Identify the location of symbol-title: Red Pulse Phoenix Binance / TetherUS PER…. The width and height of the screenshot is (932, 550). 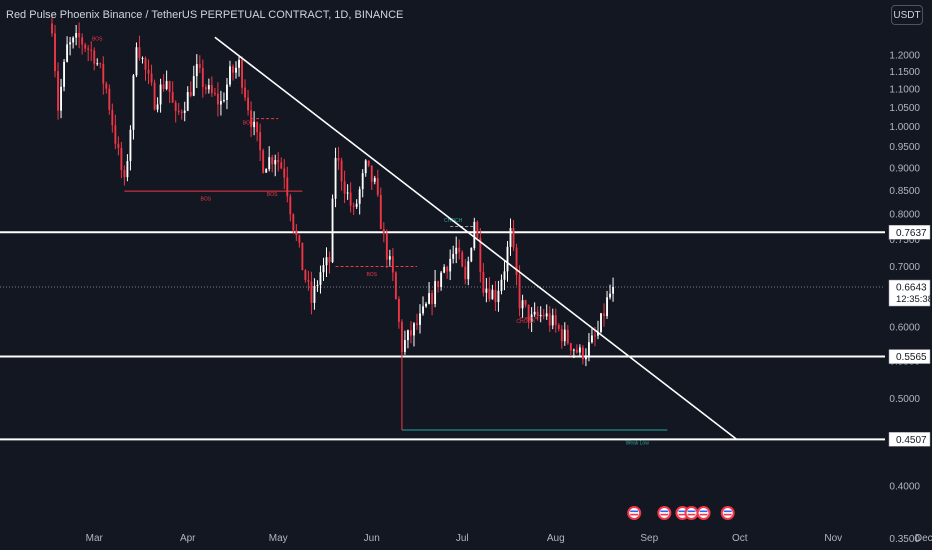
(205, 15).